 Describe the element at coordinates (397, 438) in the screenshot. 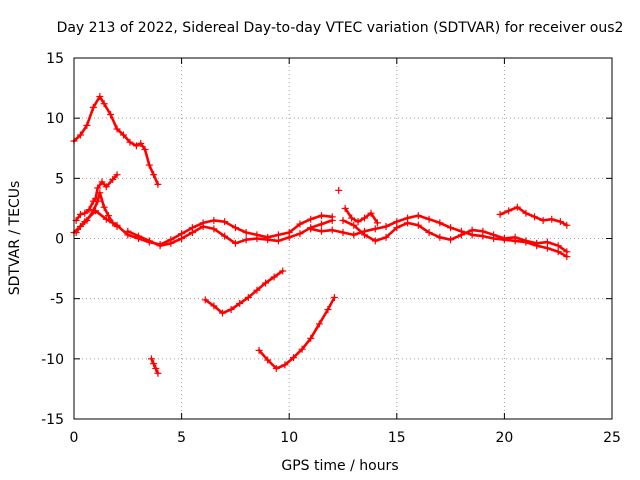

I see `x-tick-label: 15` at that location.